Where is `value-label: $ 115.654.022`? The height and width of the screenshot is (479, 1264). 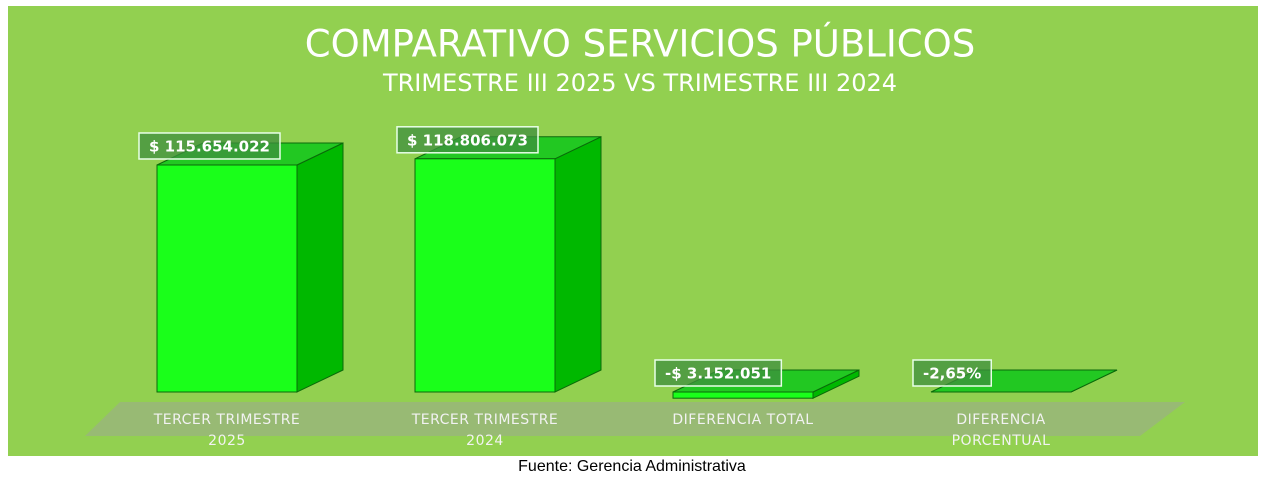
value-label: $ 115.654.022 is located at coordinates (209, 146).